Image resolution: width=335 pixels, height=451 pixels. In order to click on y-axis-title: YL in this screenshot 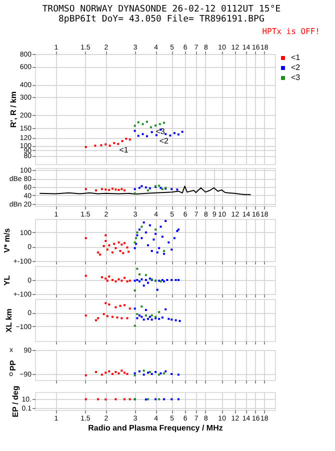, I will do `click(7, 280)`.